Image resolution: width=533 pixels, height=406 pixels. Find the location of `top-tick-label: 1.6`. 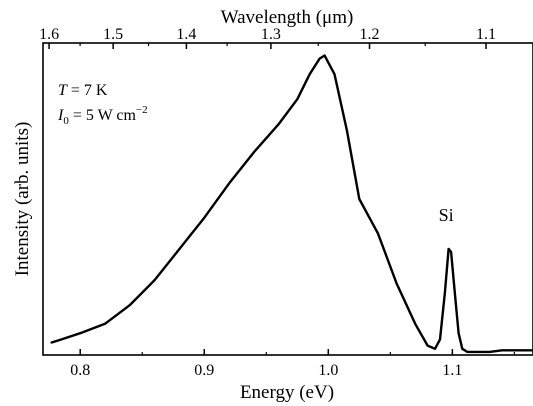

top-tick-label: 1.6 is located at coordinates (49, 34).